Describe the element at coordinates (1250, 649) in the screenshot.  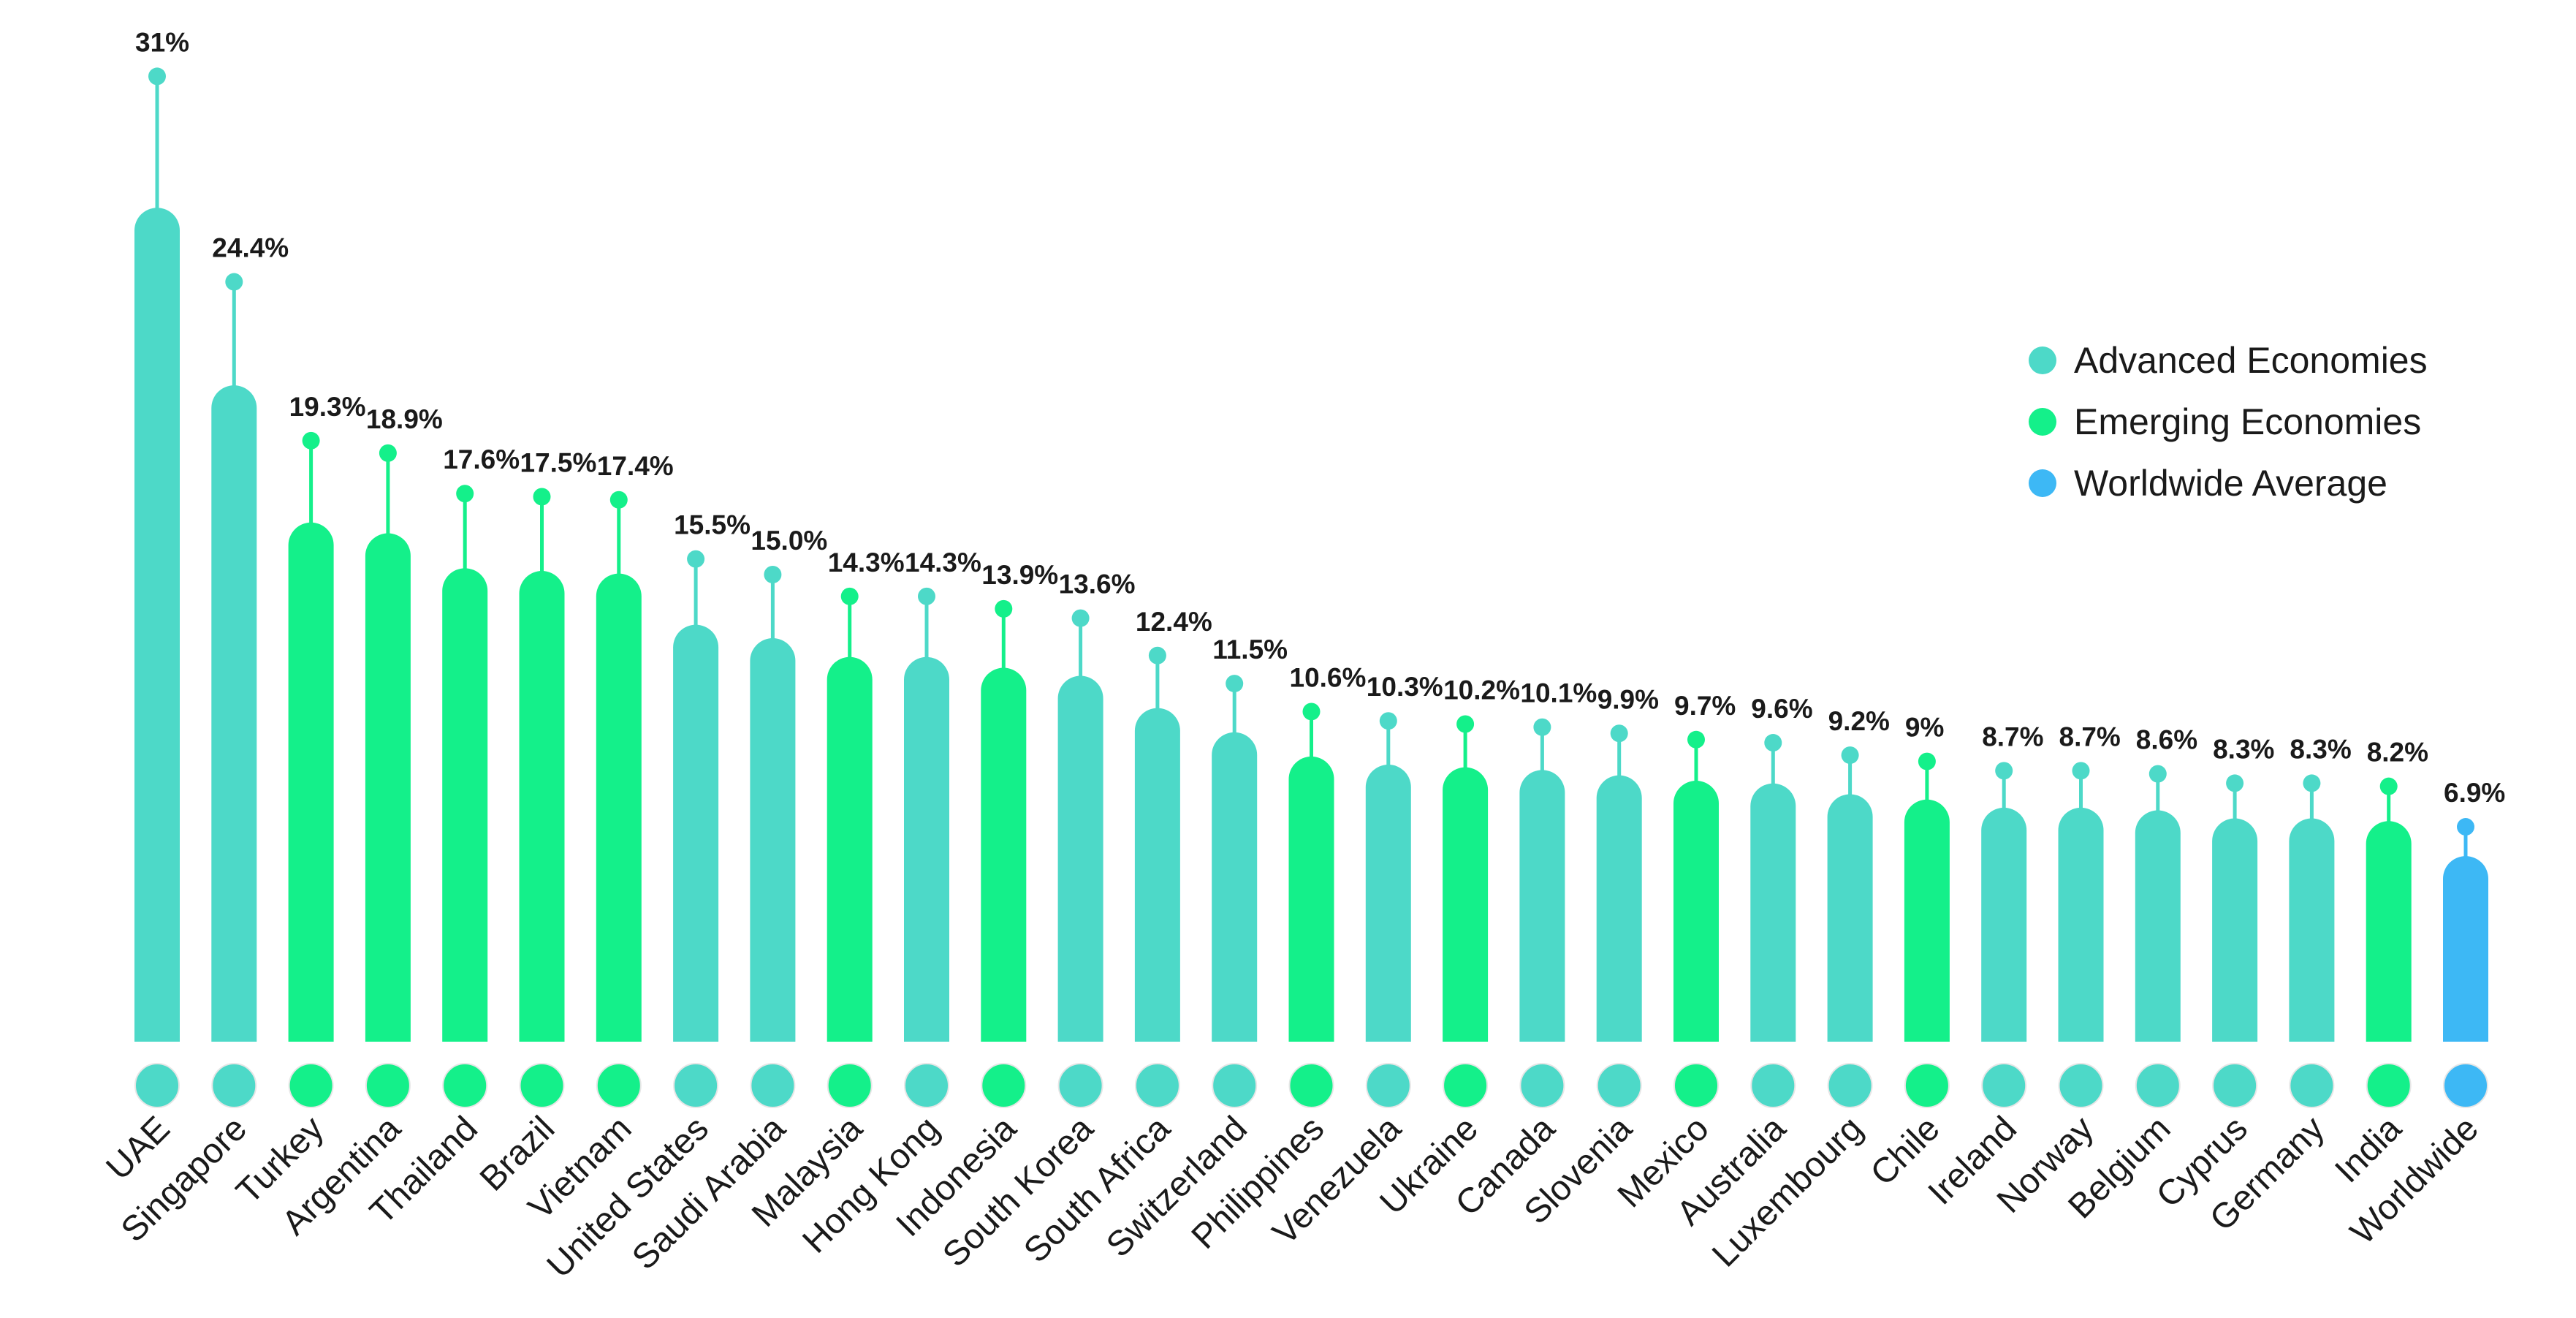
I see `value-label-switzerland: 11.5%` at that location.